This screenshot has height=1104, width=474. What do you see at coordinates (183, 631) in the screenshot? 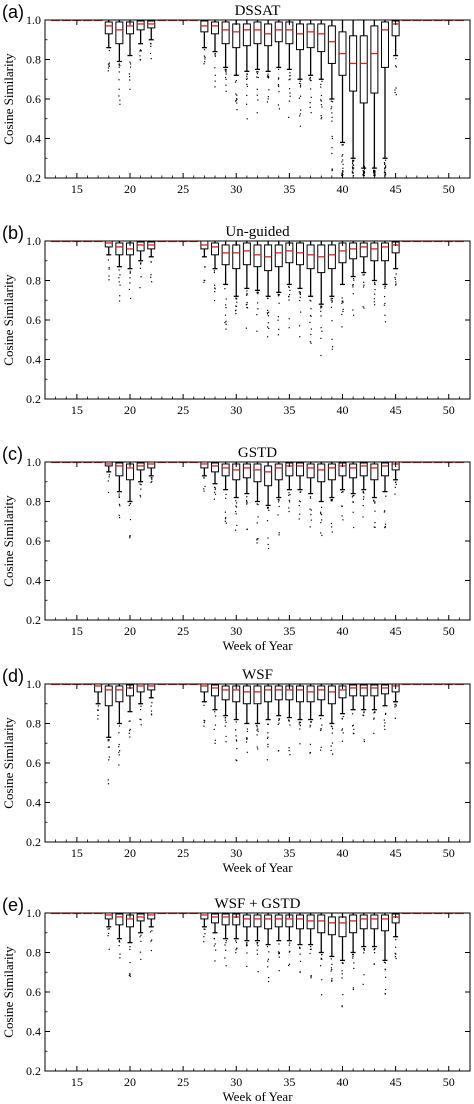
I see `x-tick-label: 25` at bounding box center [183, 631].